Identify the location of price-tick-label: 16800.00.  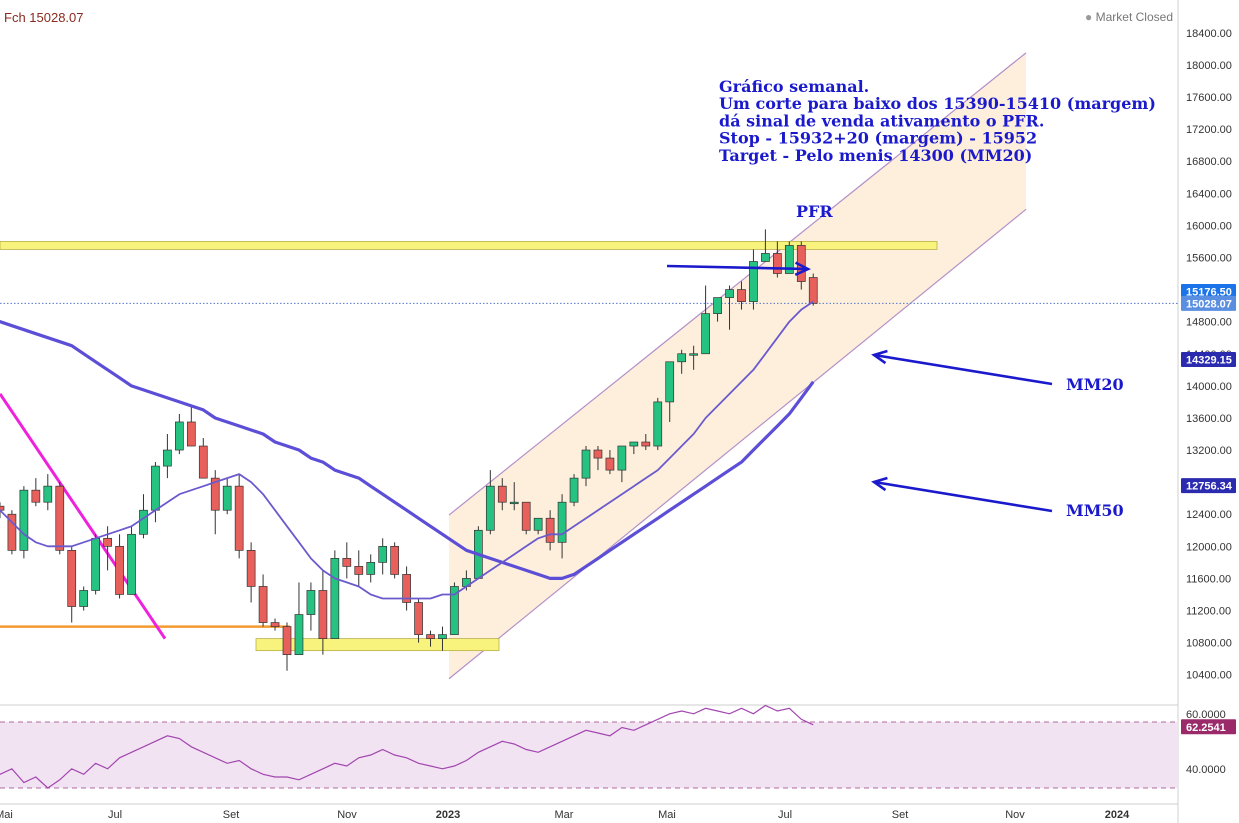
(1209, 162).